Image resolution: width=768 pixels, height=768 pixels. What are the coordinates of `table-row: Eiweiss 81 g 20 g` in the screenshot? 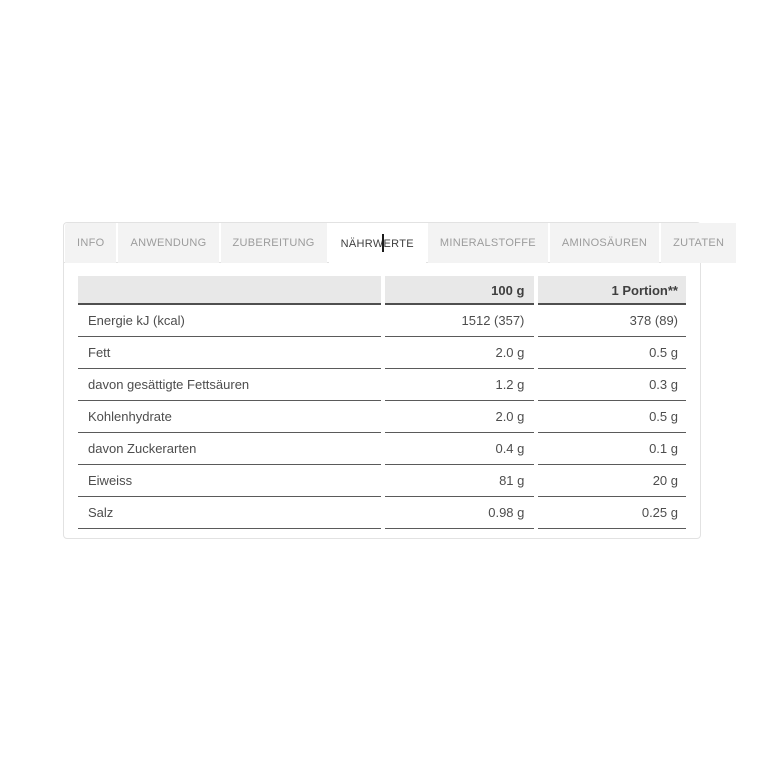 It's located at (382, 481).